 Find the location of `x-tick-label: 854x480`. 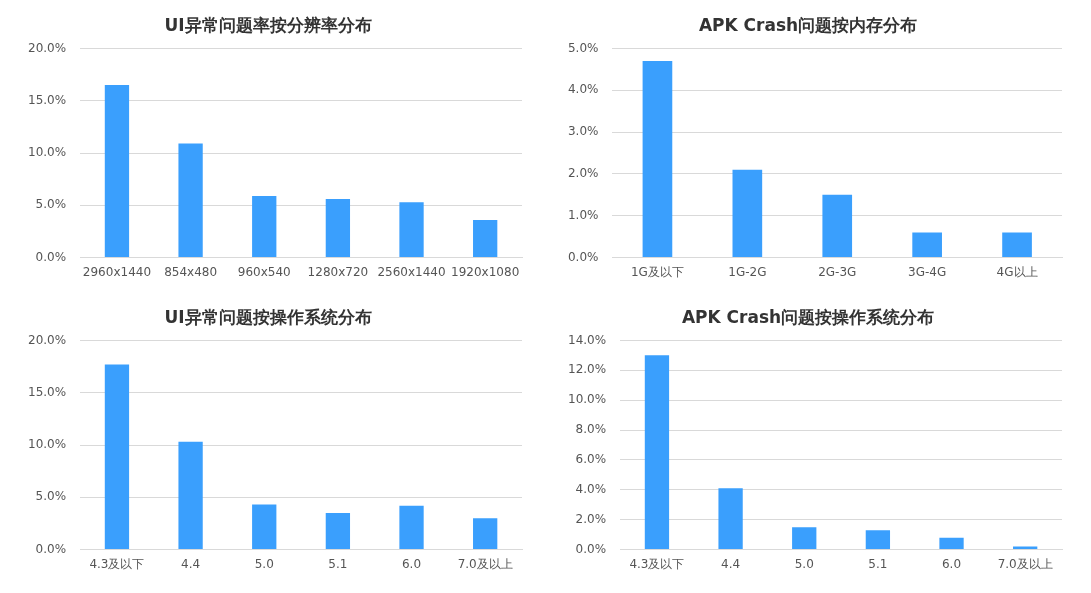

x-tick-label: 854x480 is located at coordinates (191, 271).